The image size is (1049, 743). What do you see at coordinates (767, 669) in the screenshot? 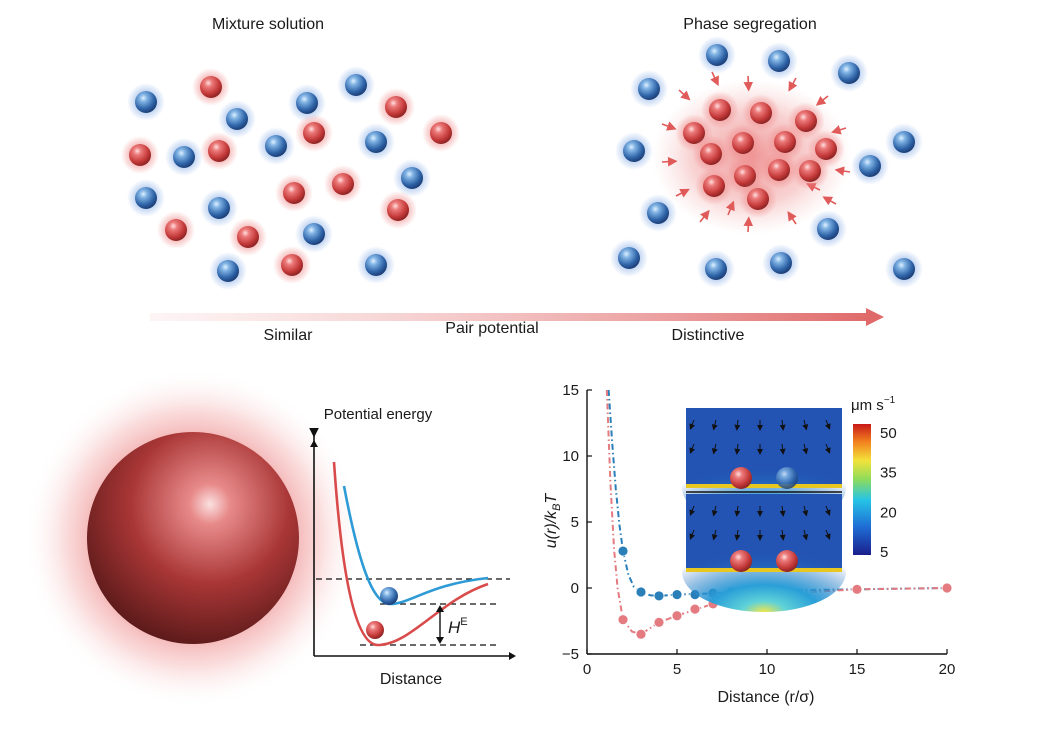
I see `x-tick-label: 10` at bounding box center [767, 669].